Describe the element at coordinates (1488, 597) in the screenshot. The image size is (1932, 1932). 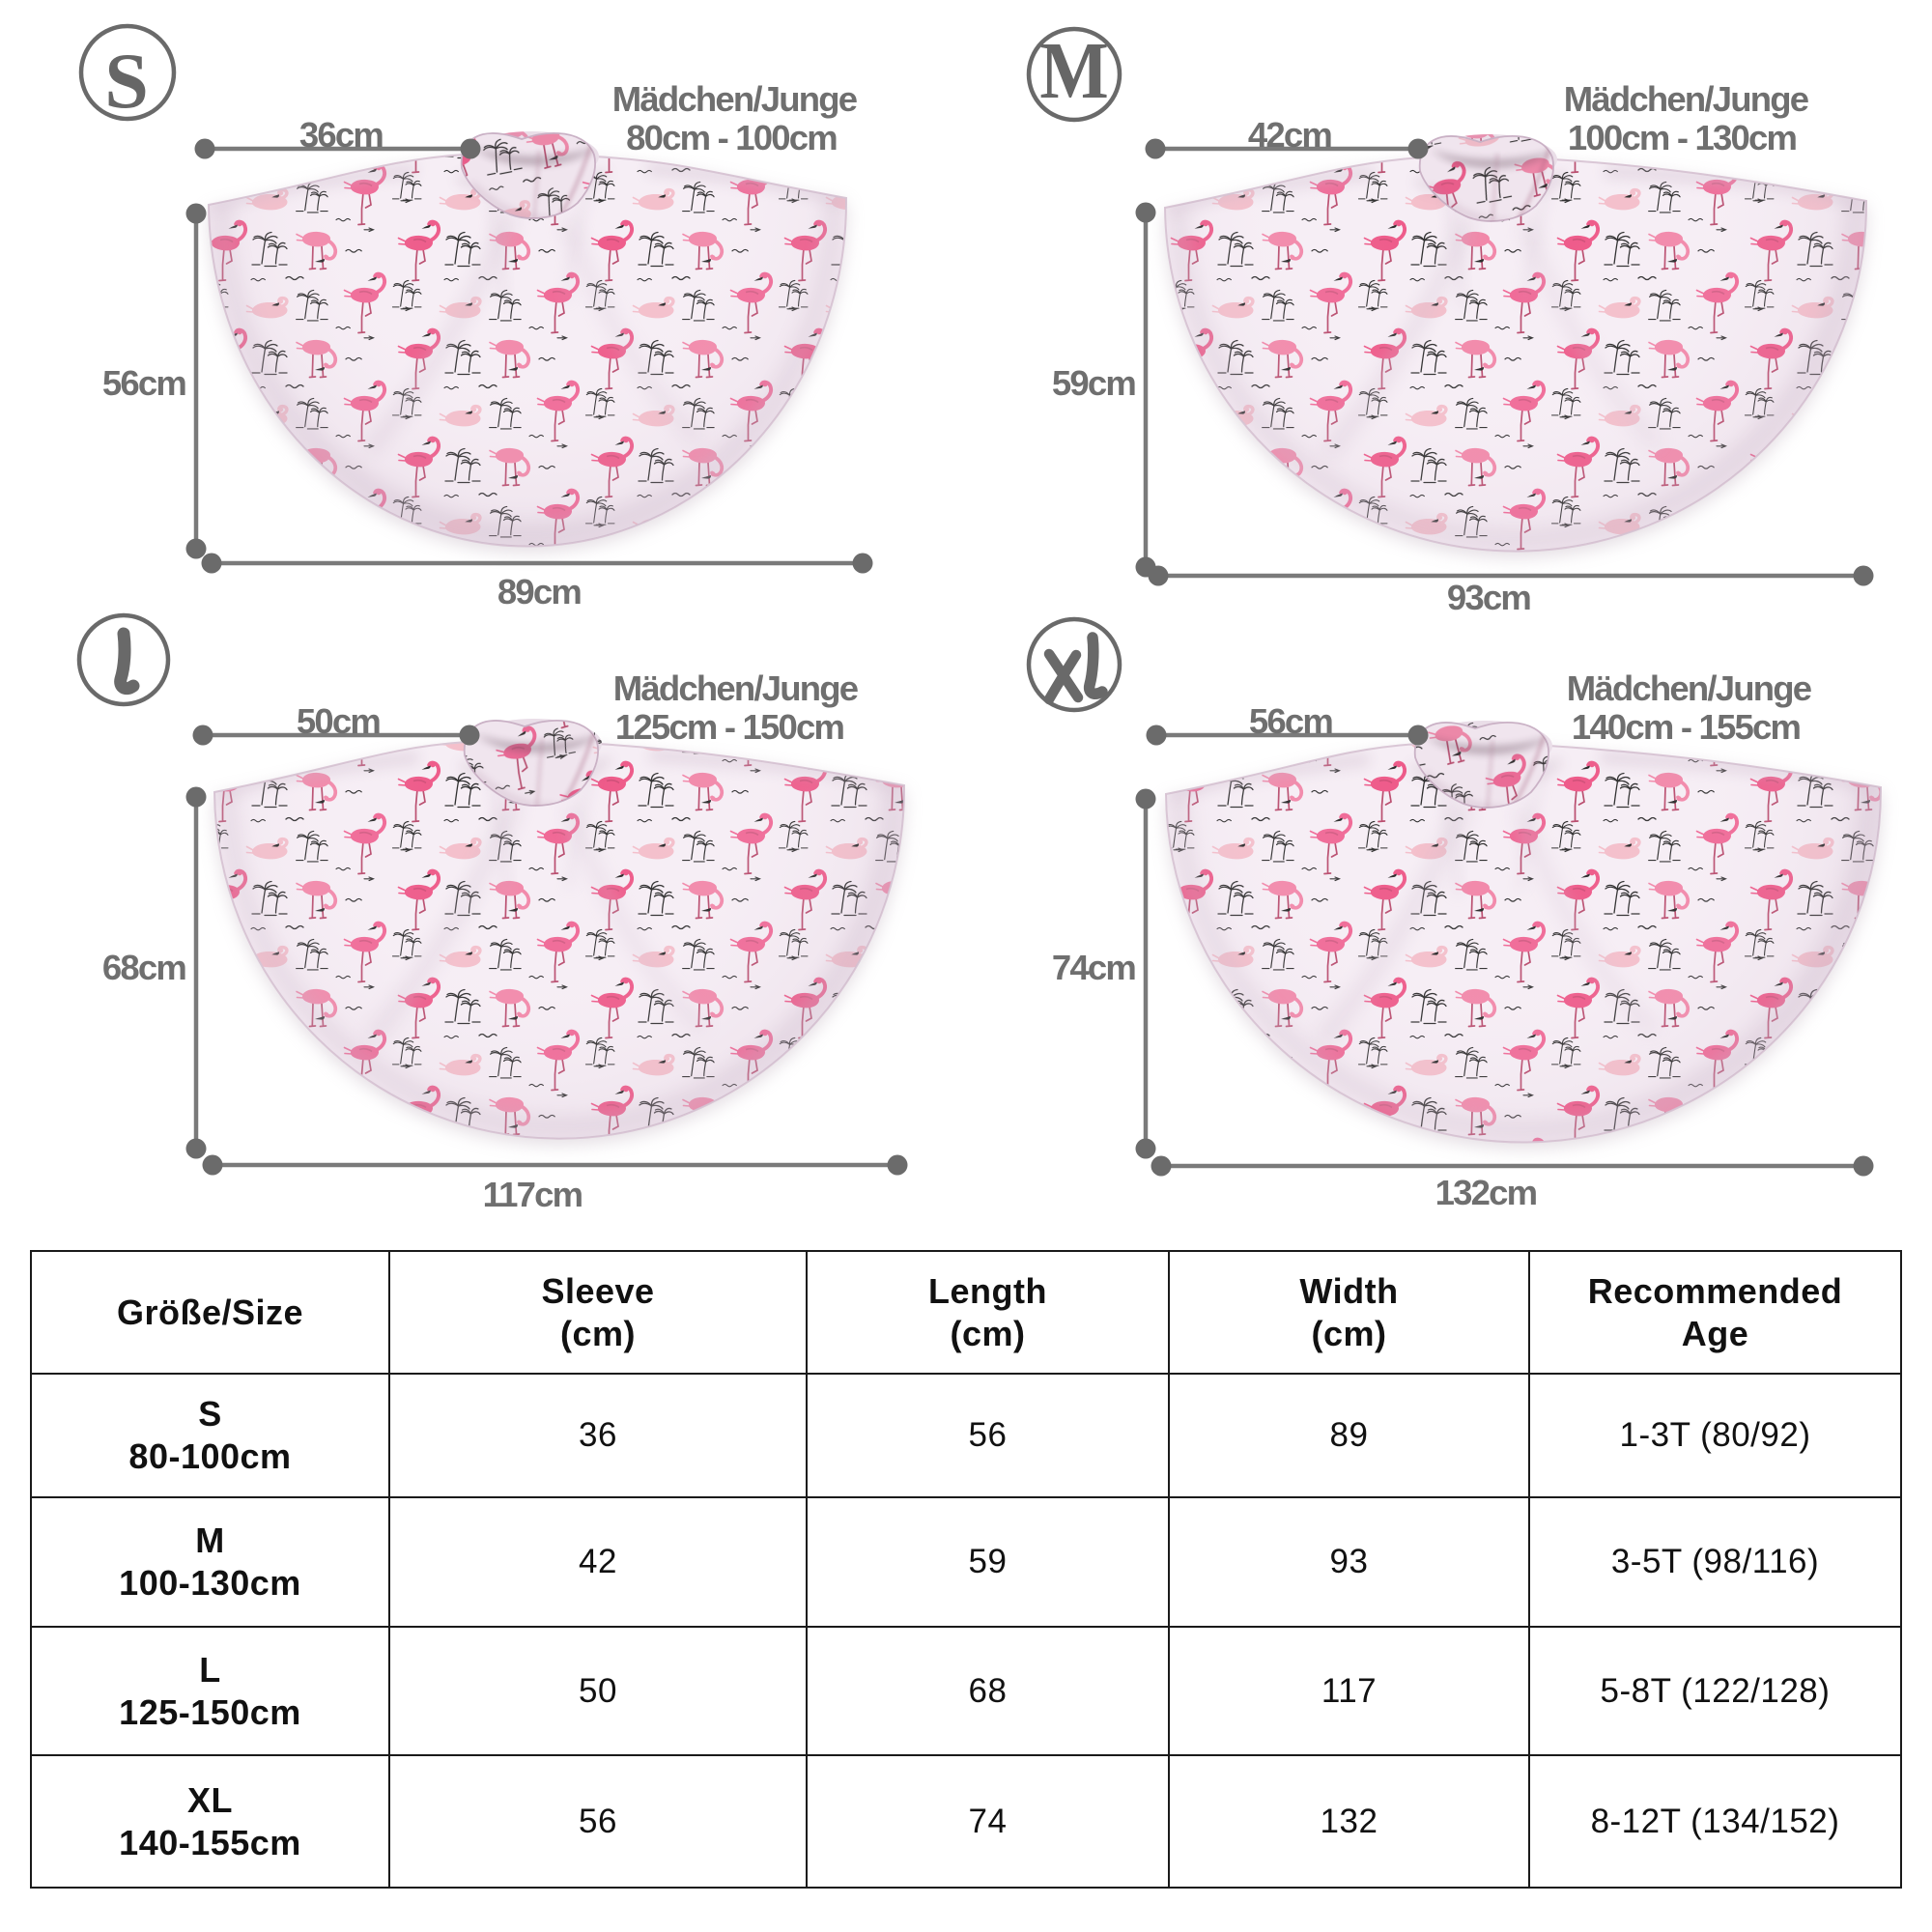
I see `svg-text: 93cm` at that location.